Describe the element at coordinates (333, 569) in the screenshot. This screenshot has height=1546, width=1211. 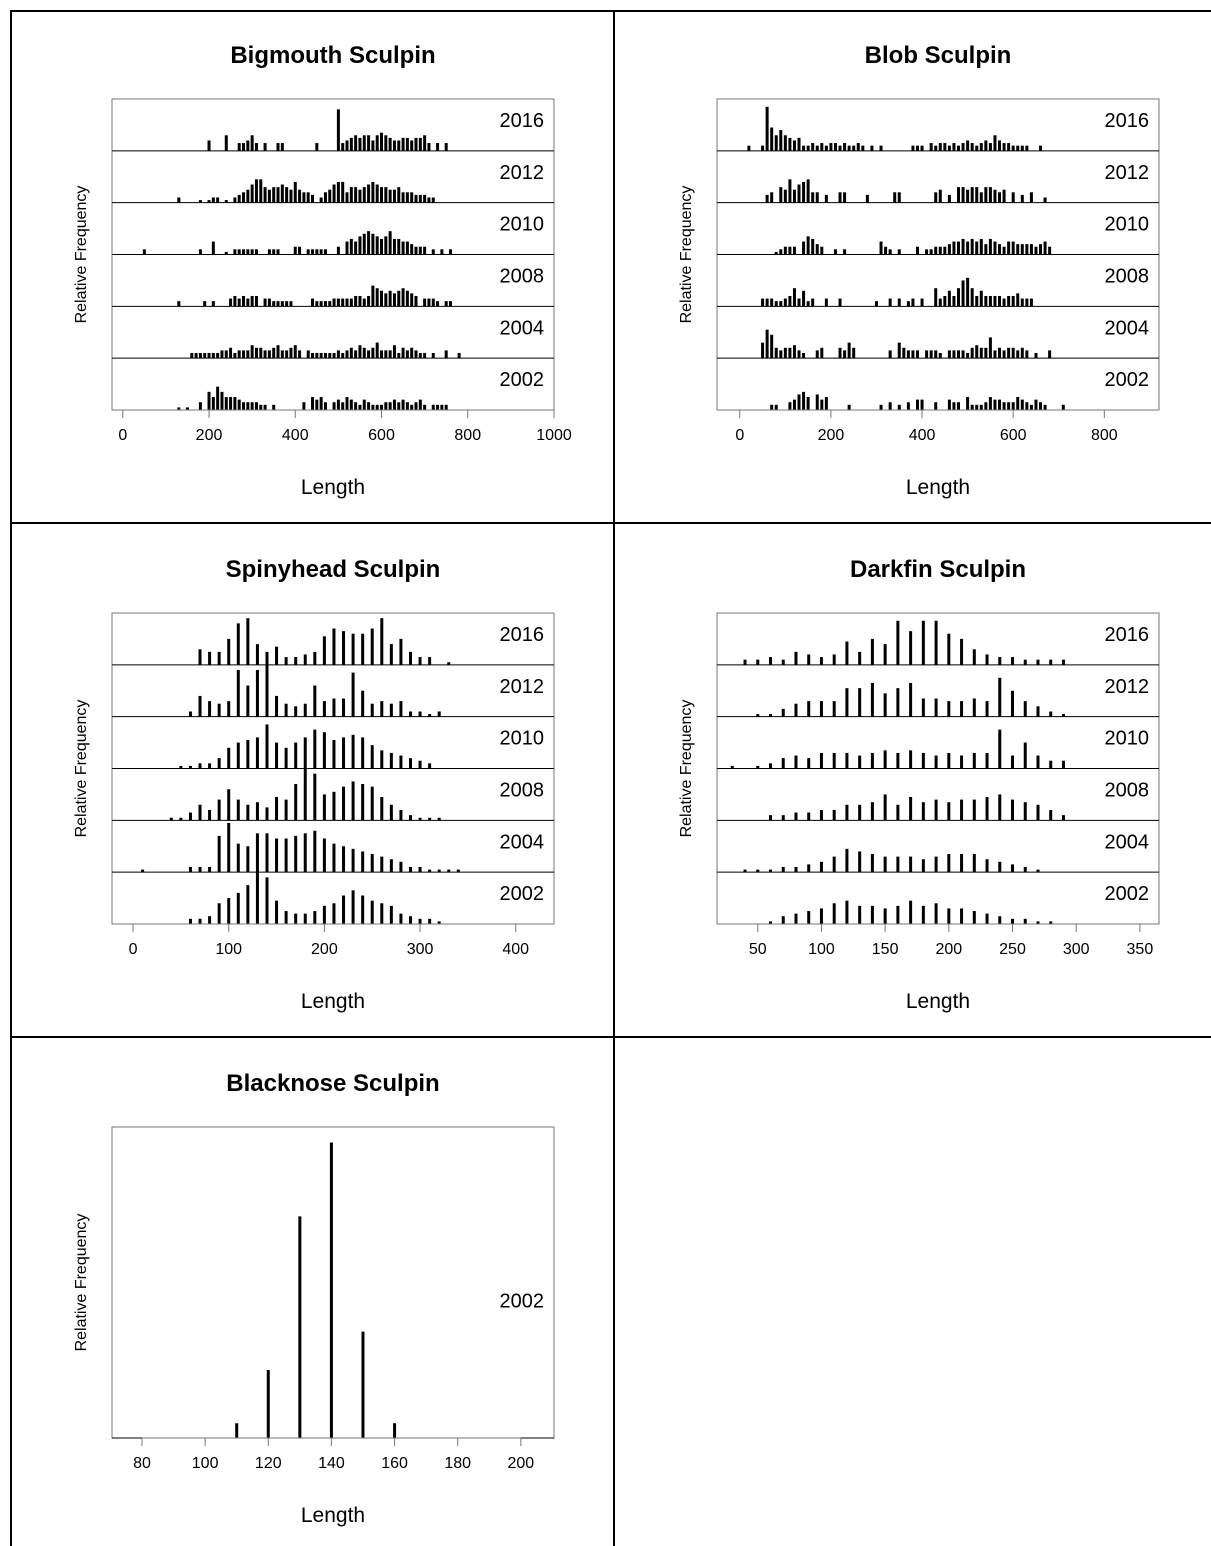
I see `chart-title: Spinyhead Sculpin` at that location.